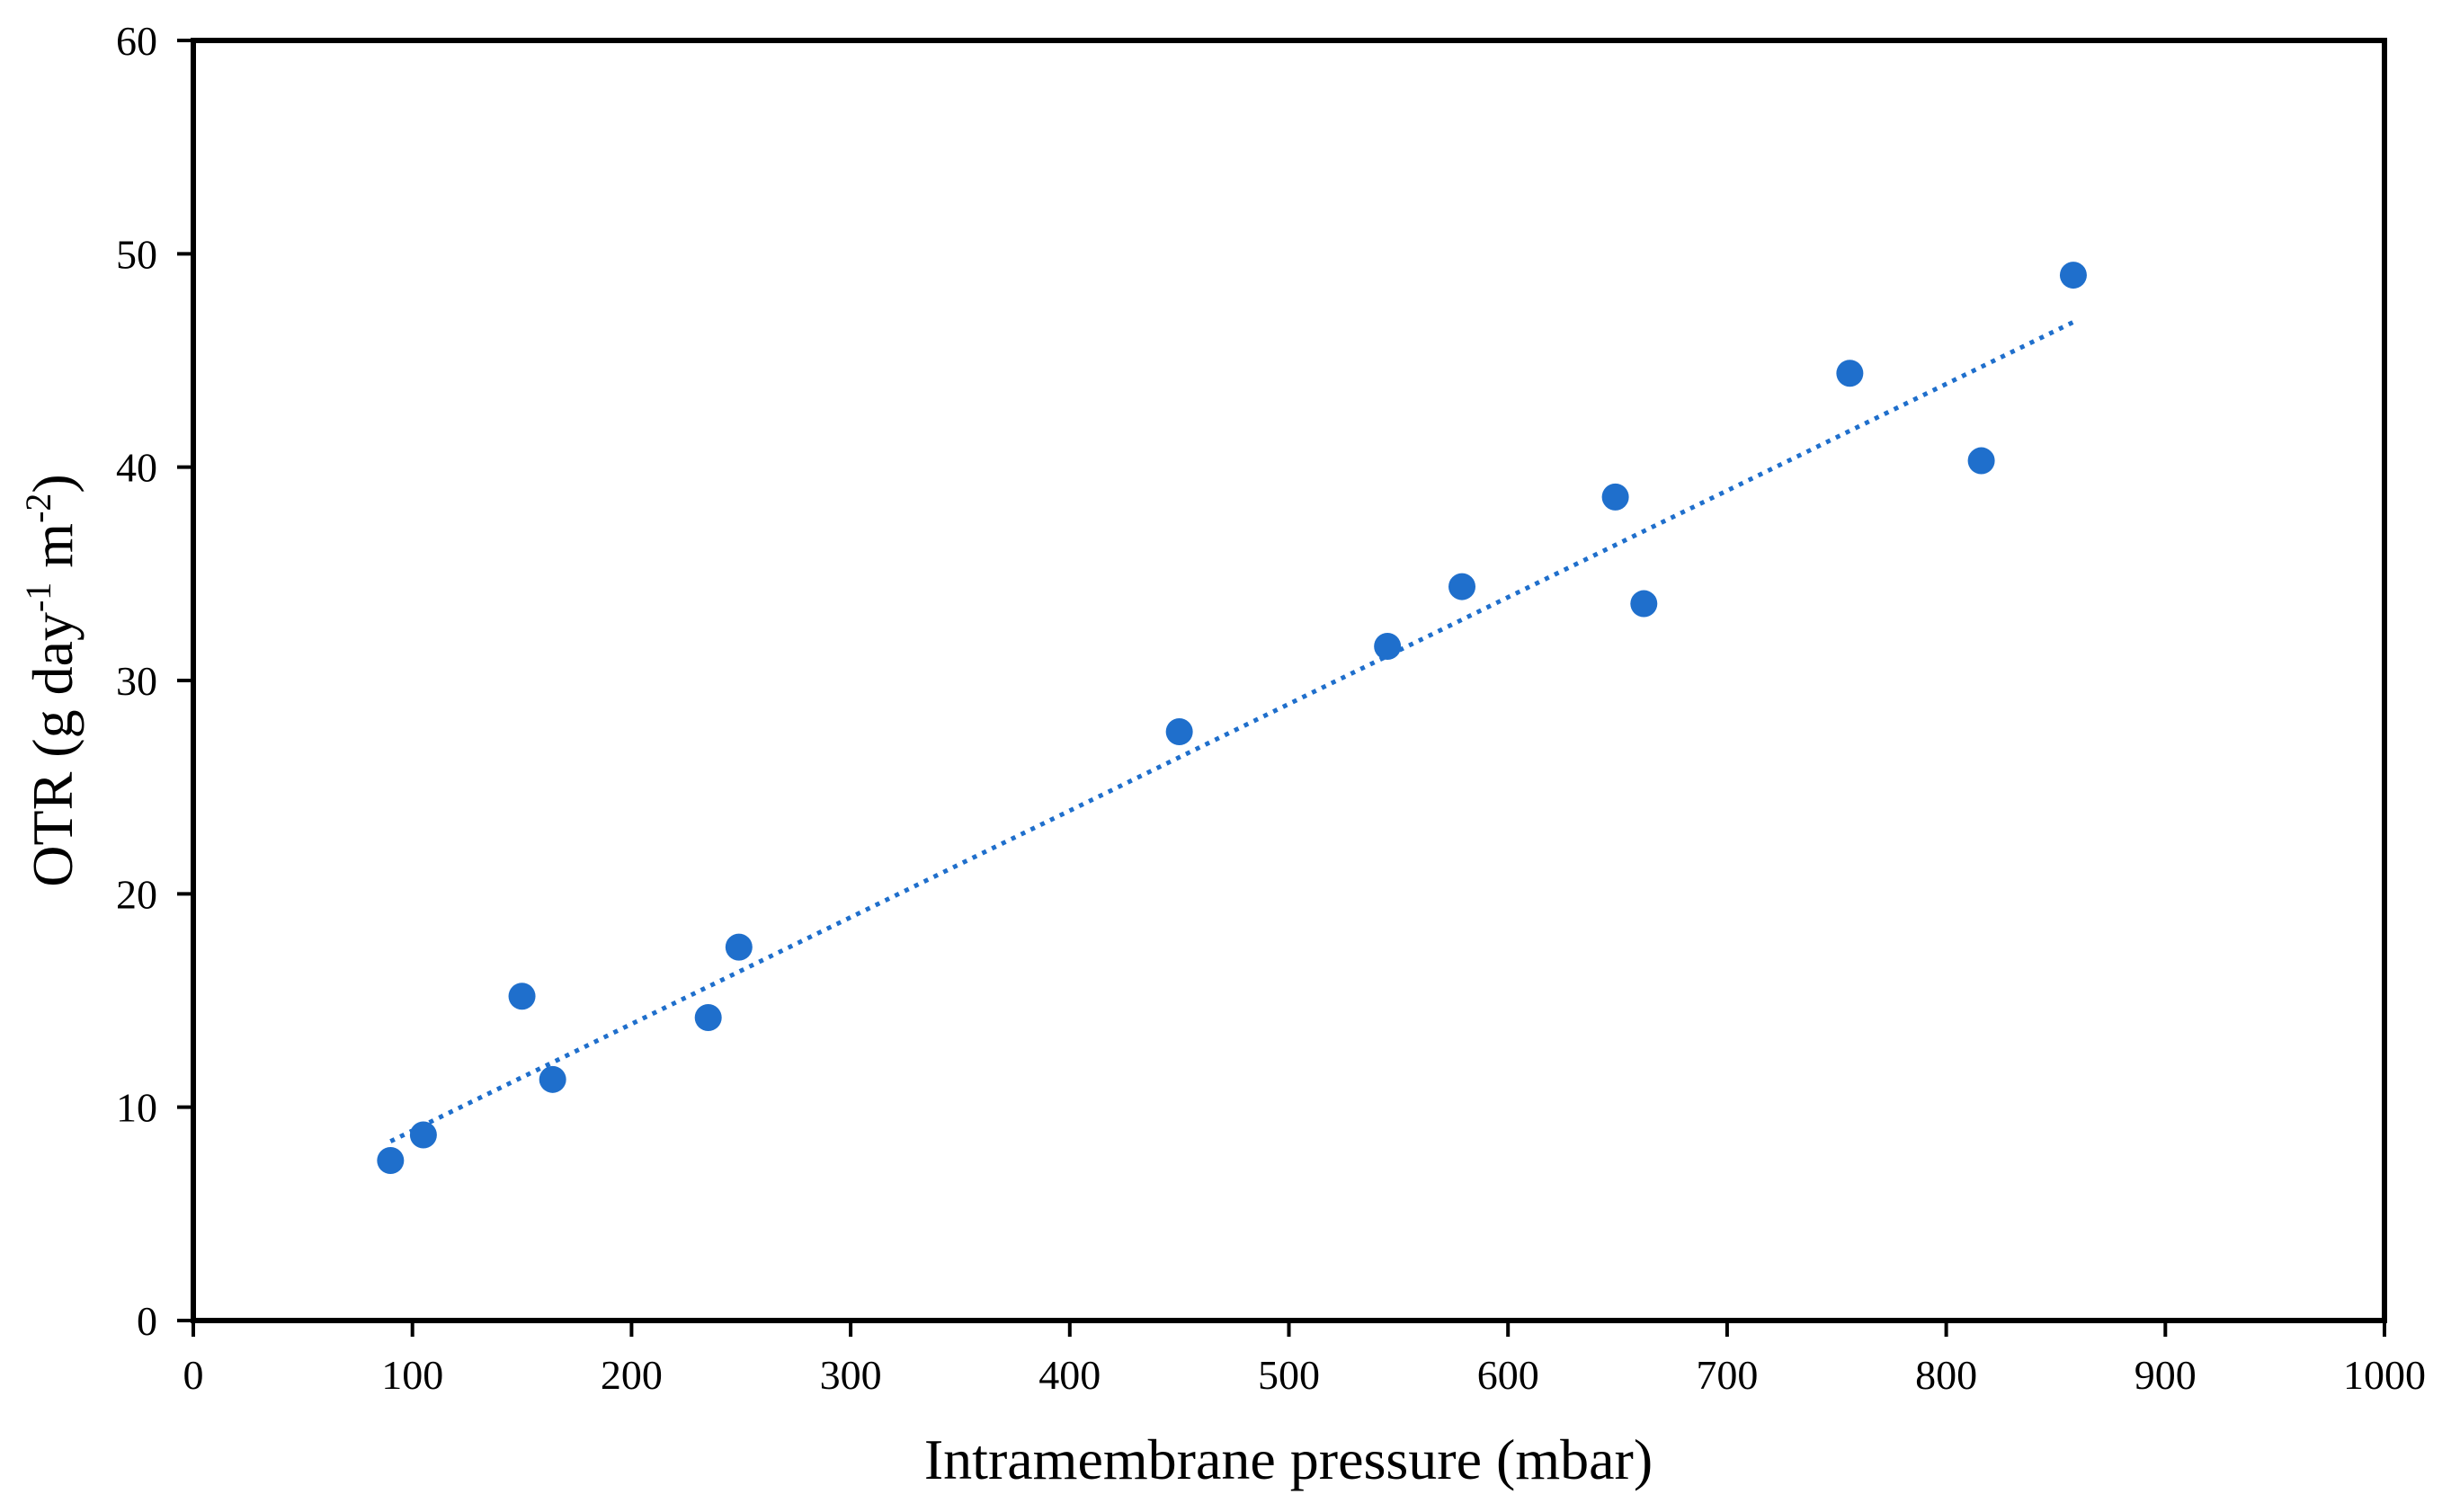  Describe the element at coordinates (38, 597) in the screenshot. I see `y-axis-title-sup1: -1` at that location.